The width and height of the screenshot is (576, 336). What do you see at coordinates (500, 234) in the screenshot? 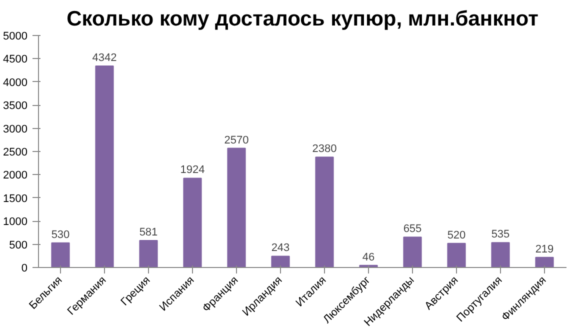
I see `data-label: 535` at bounding box center [500, 234].